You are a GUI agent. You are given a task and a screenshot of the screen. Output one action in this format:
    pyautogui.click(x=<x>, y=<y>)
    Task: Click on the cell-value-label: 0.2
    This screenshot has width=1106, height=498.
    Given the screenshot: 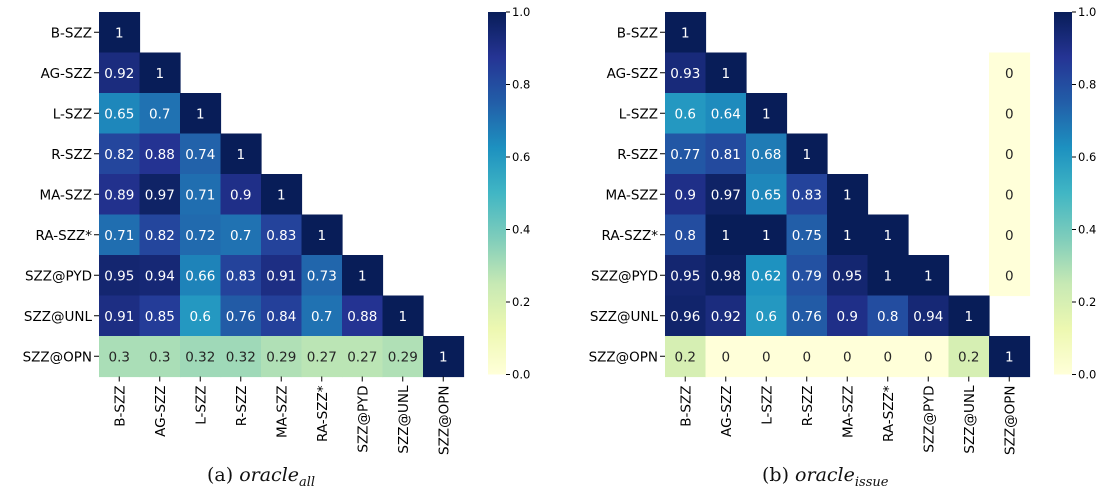 What is the action you would take?
    pyautogui.click(x=685, y=357)
    